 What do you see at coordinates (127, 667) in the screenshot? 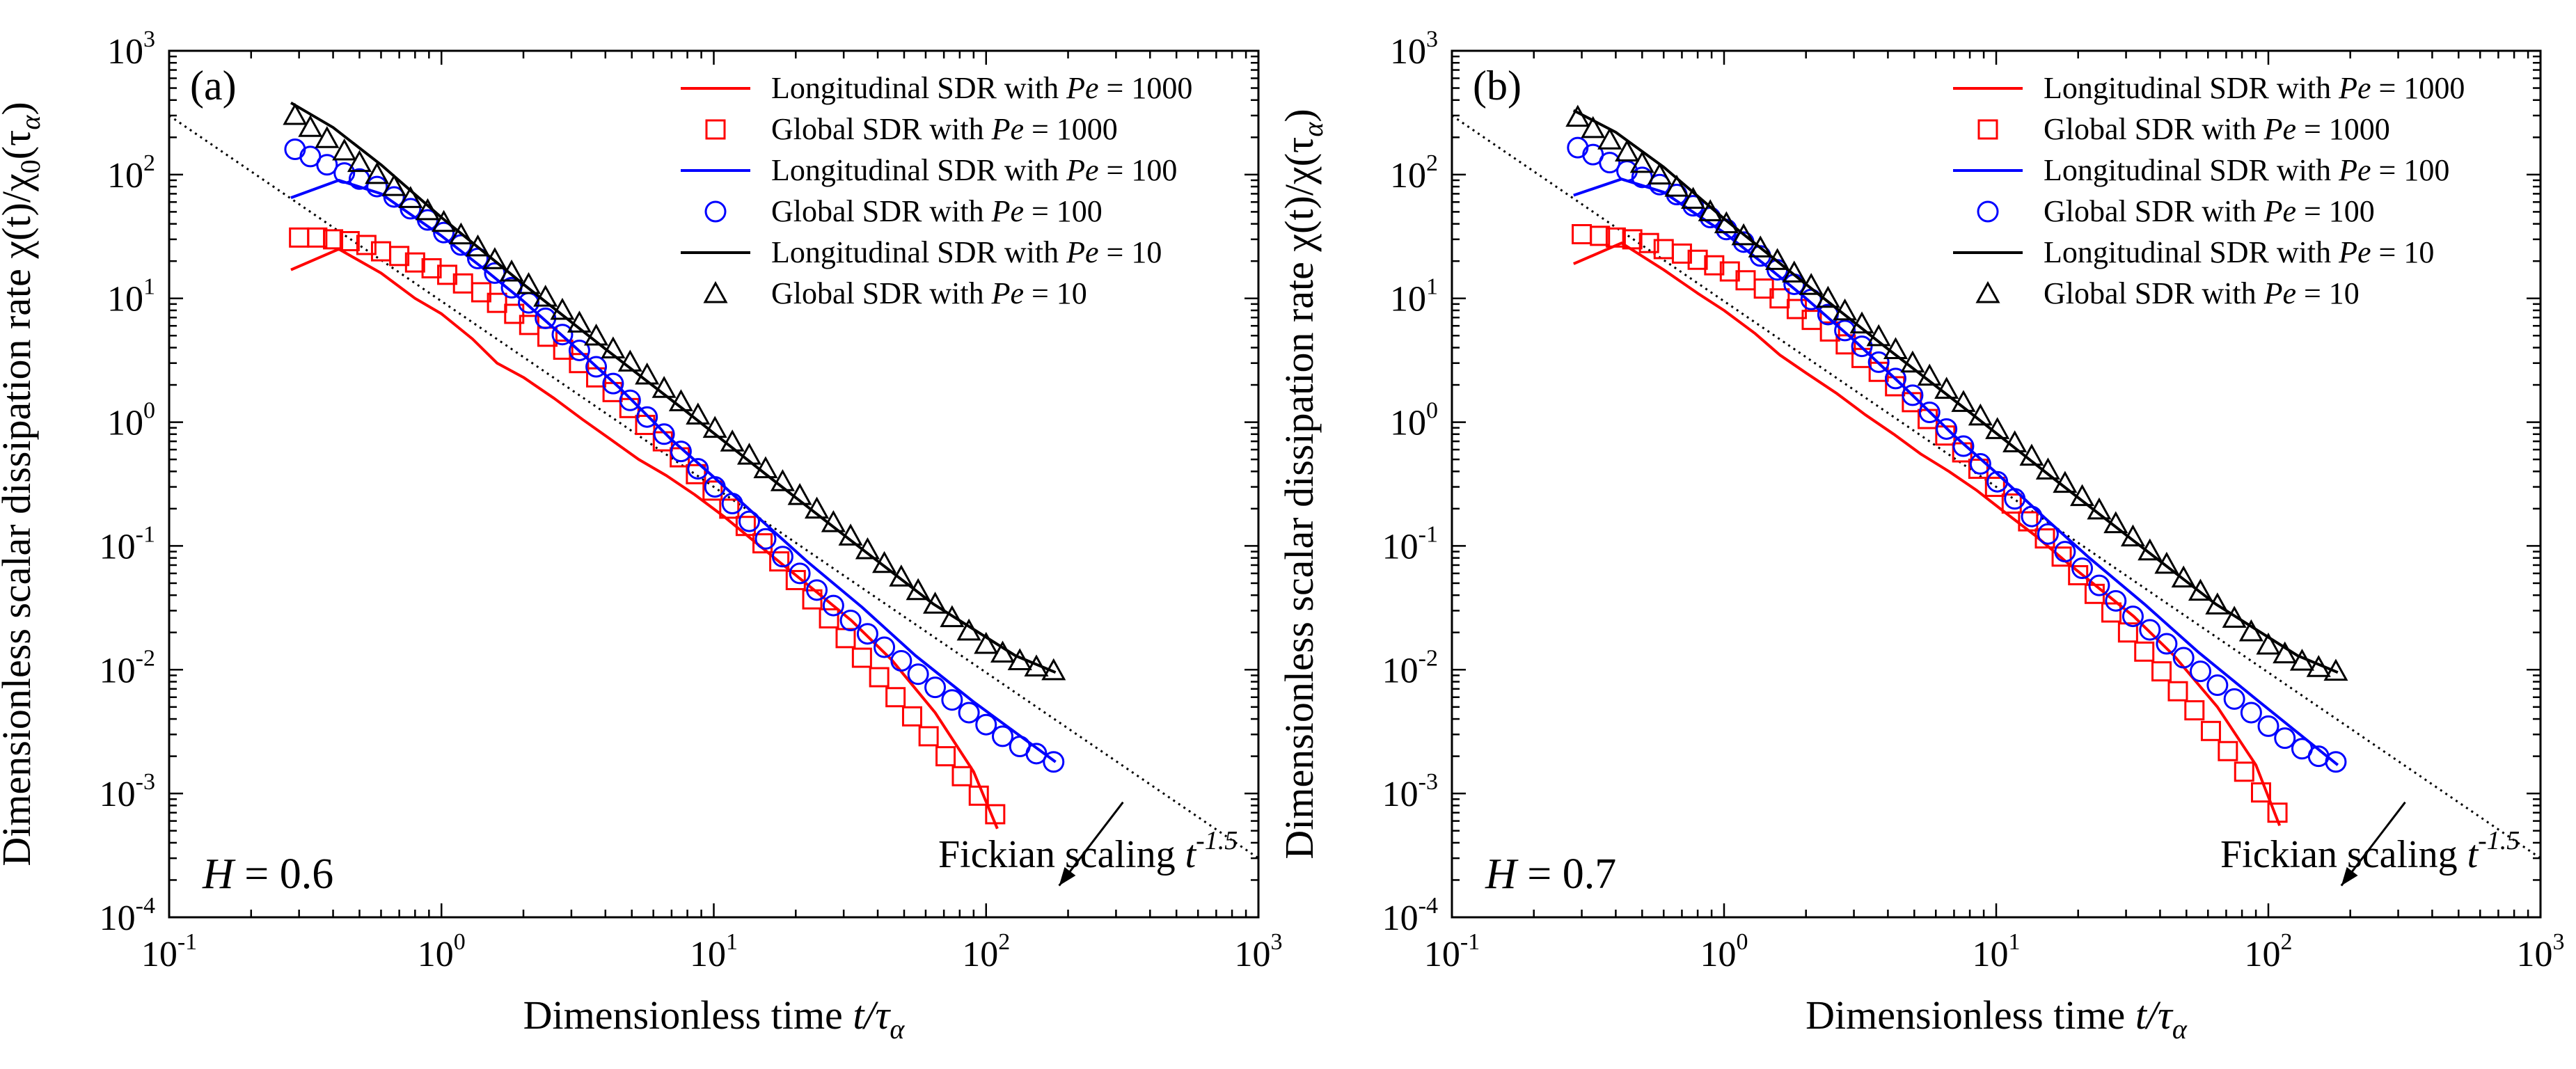
I see `y-tick-label: 10⁻²` at bounding box center [127, 667].